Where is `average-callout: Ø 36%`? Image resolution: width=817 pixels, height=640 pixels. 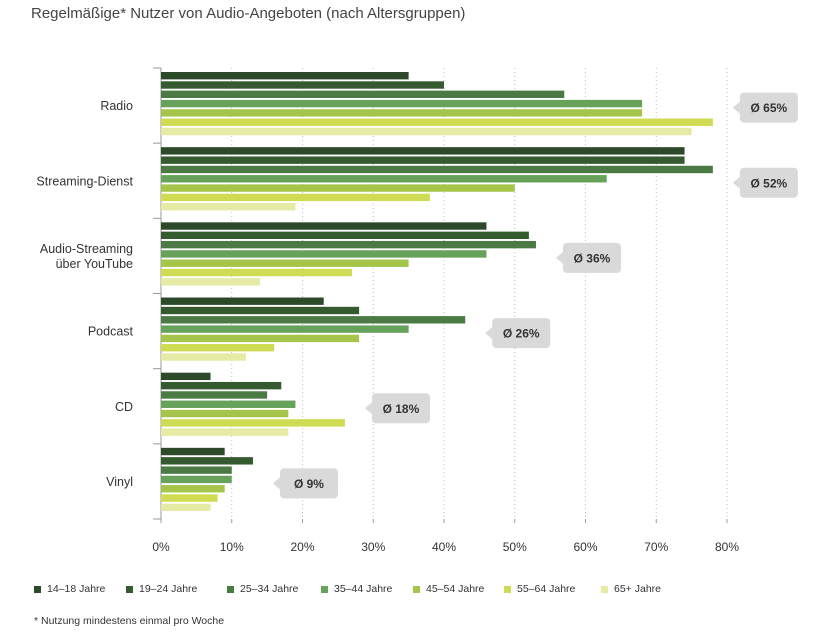
average-callout: Ø 36% is located at coordinates (588, 257).